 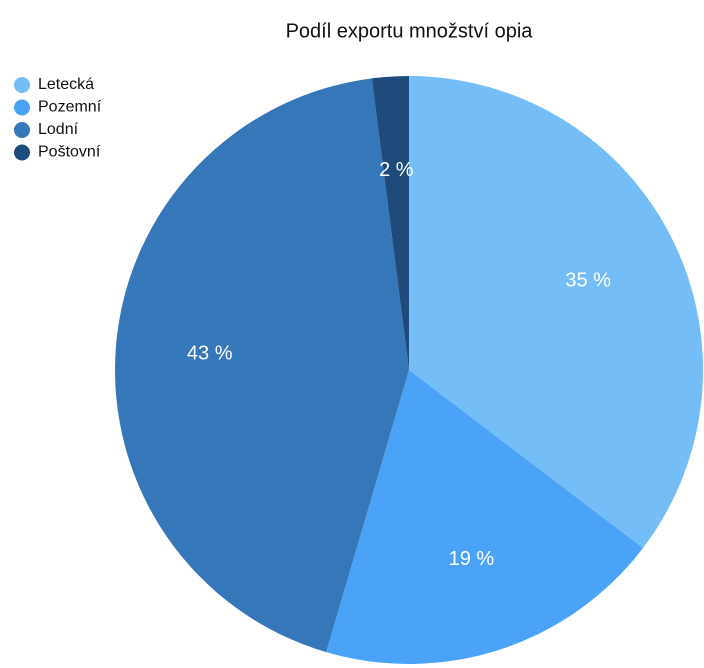 I want to click on data-label: 43 %, so click(x=210, y=353).